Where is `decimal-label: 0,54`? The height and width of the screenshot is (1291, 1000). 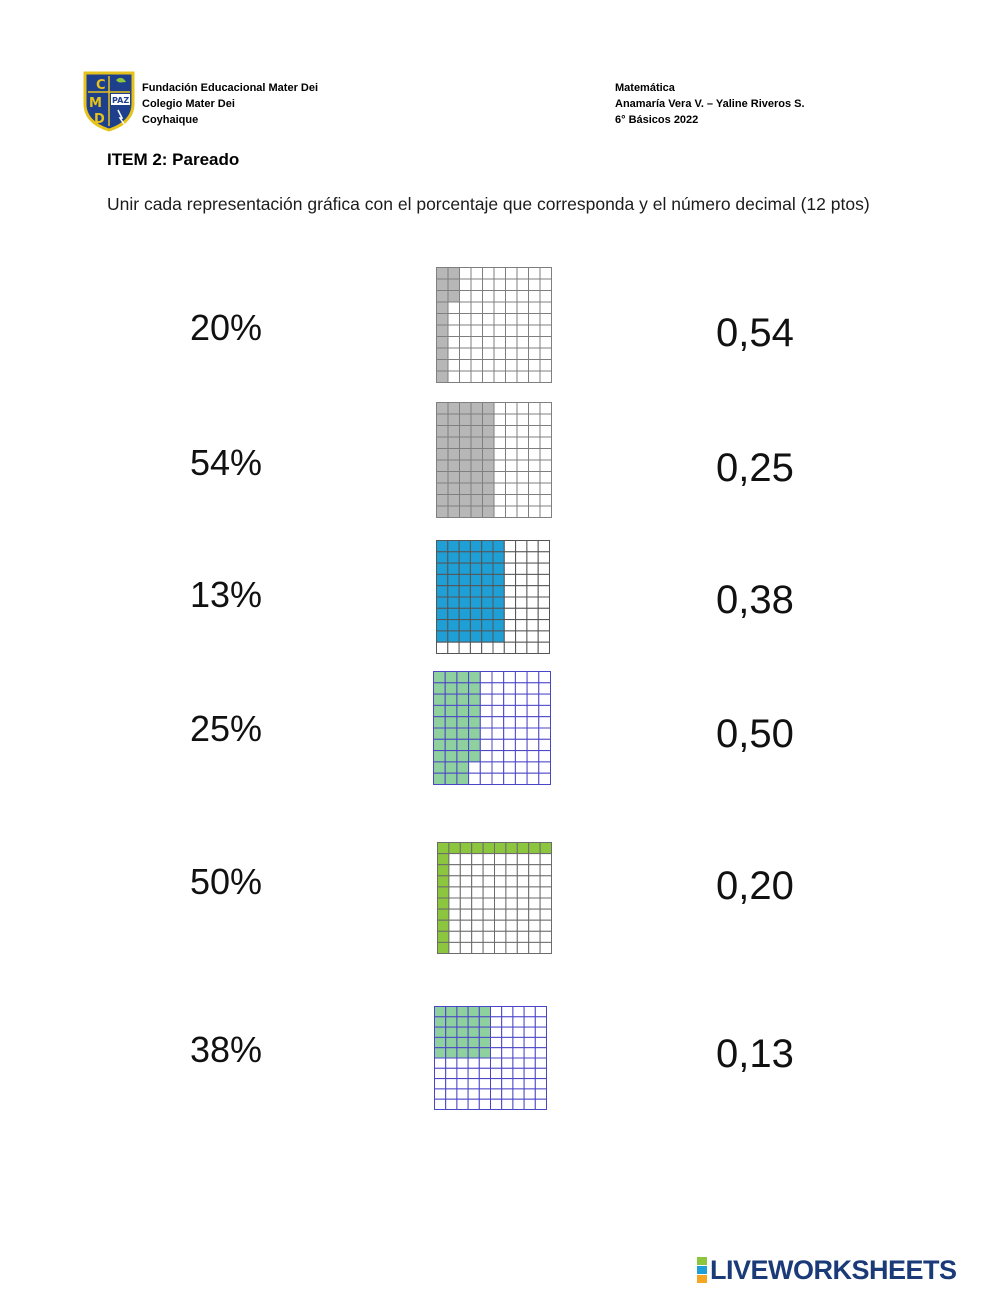
decimal-label: 0,54 is located at coordinates (755, 333).